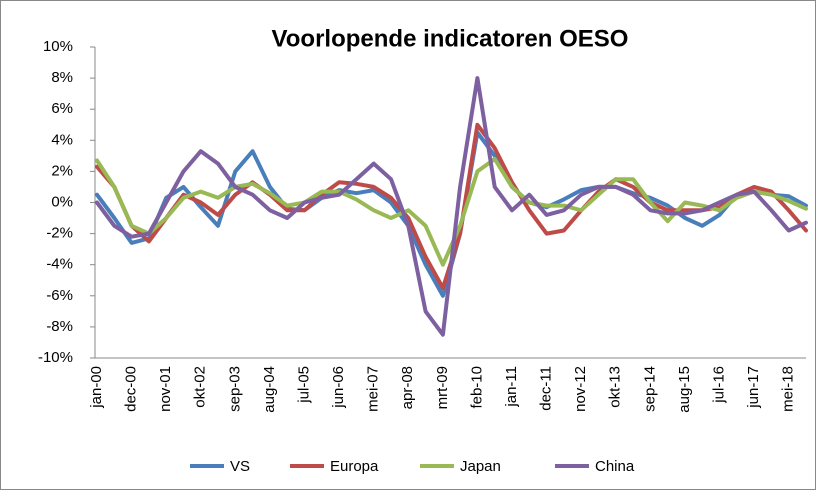 The width and height of the screenshot is (817, 491). What do you see at coordinates (62, 170) in the screenshot?
I see `y-tick-label: 2%` at bounding box center [62, 170].